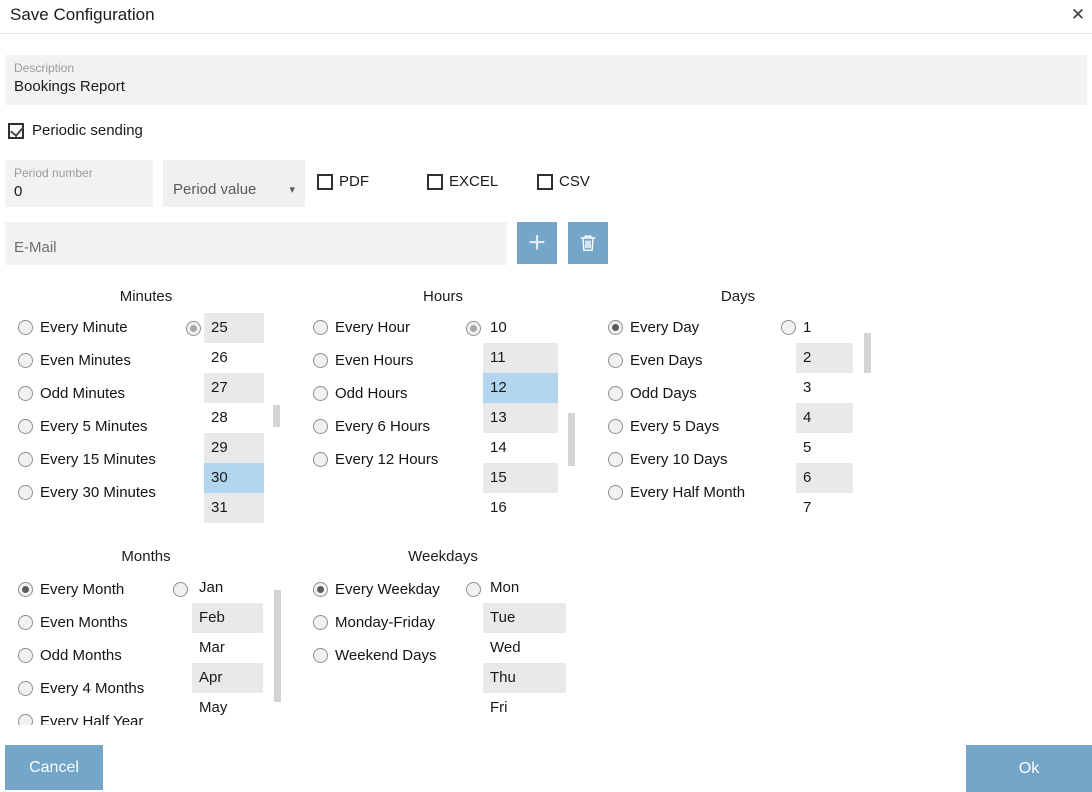  What do you see at coordinates (676, 360) in the screenshot?
I see `radio-option-even-days: Even Days` at bounding box center [676, 360].